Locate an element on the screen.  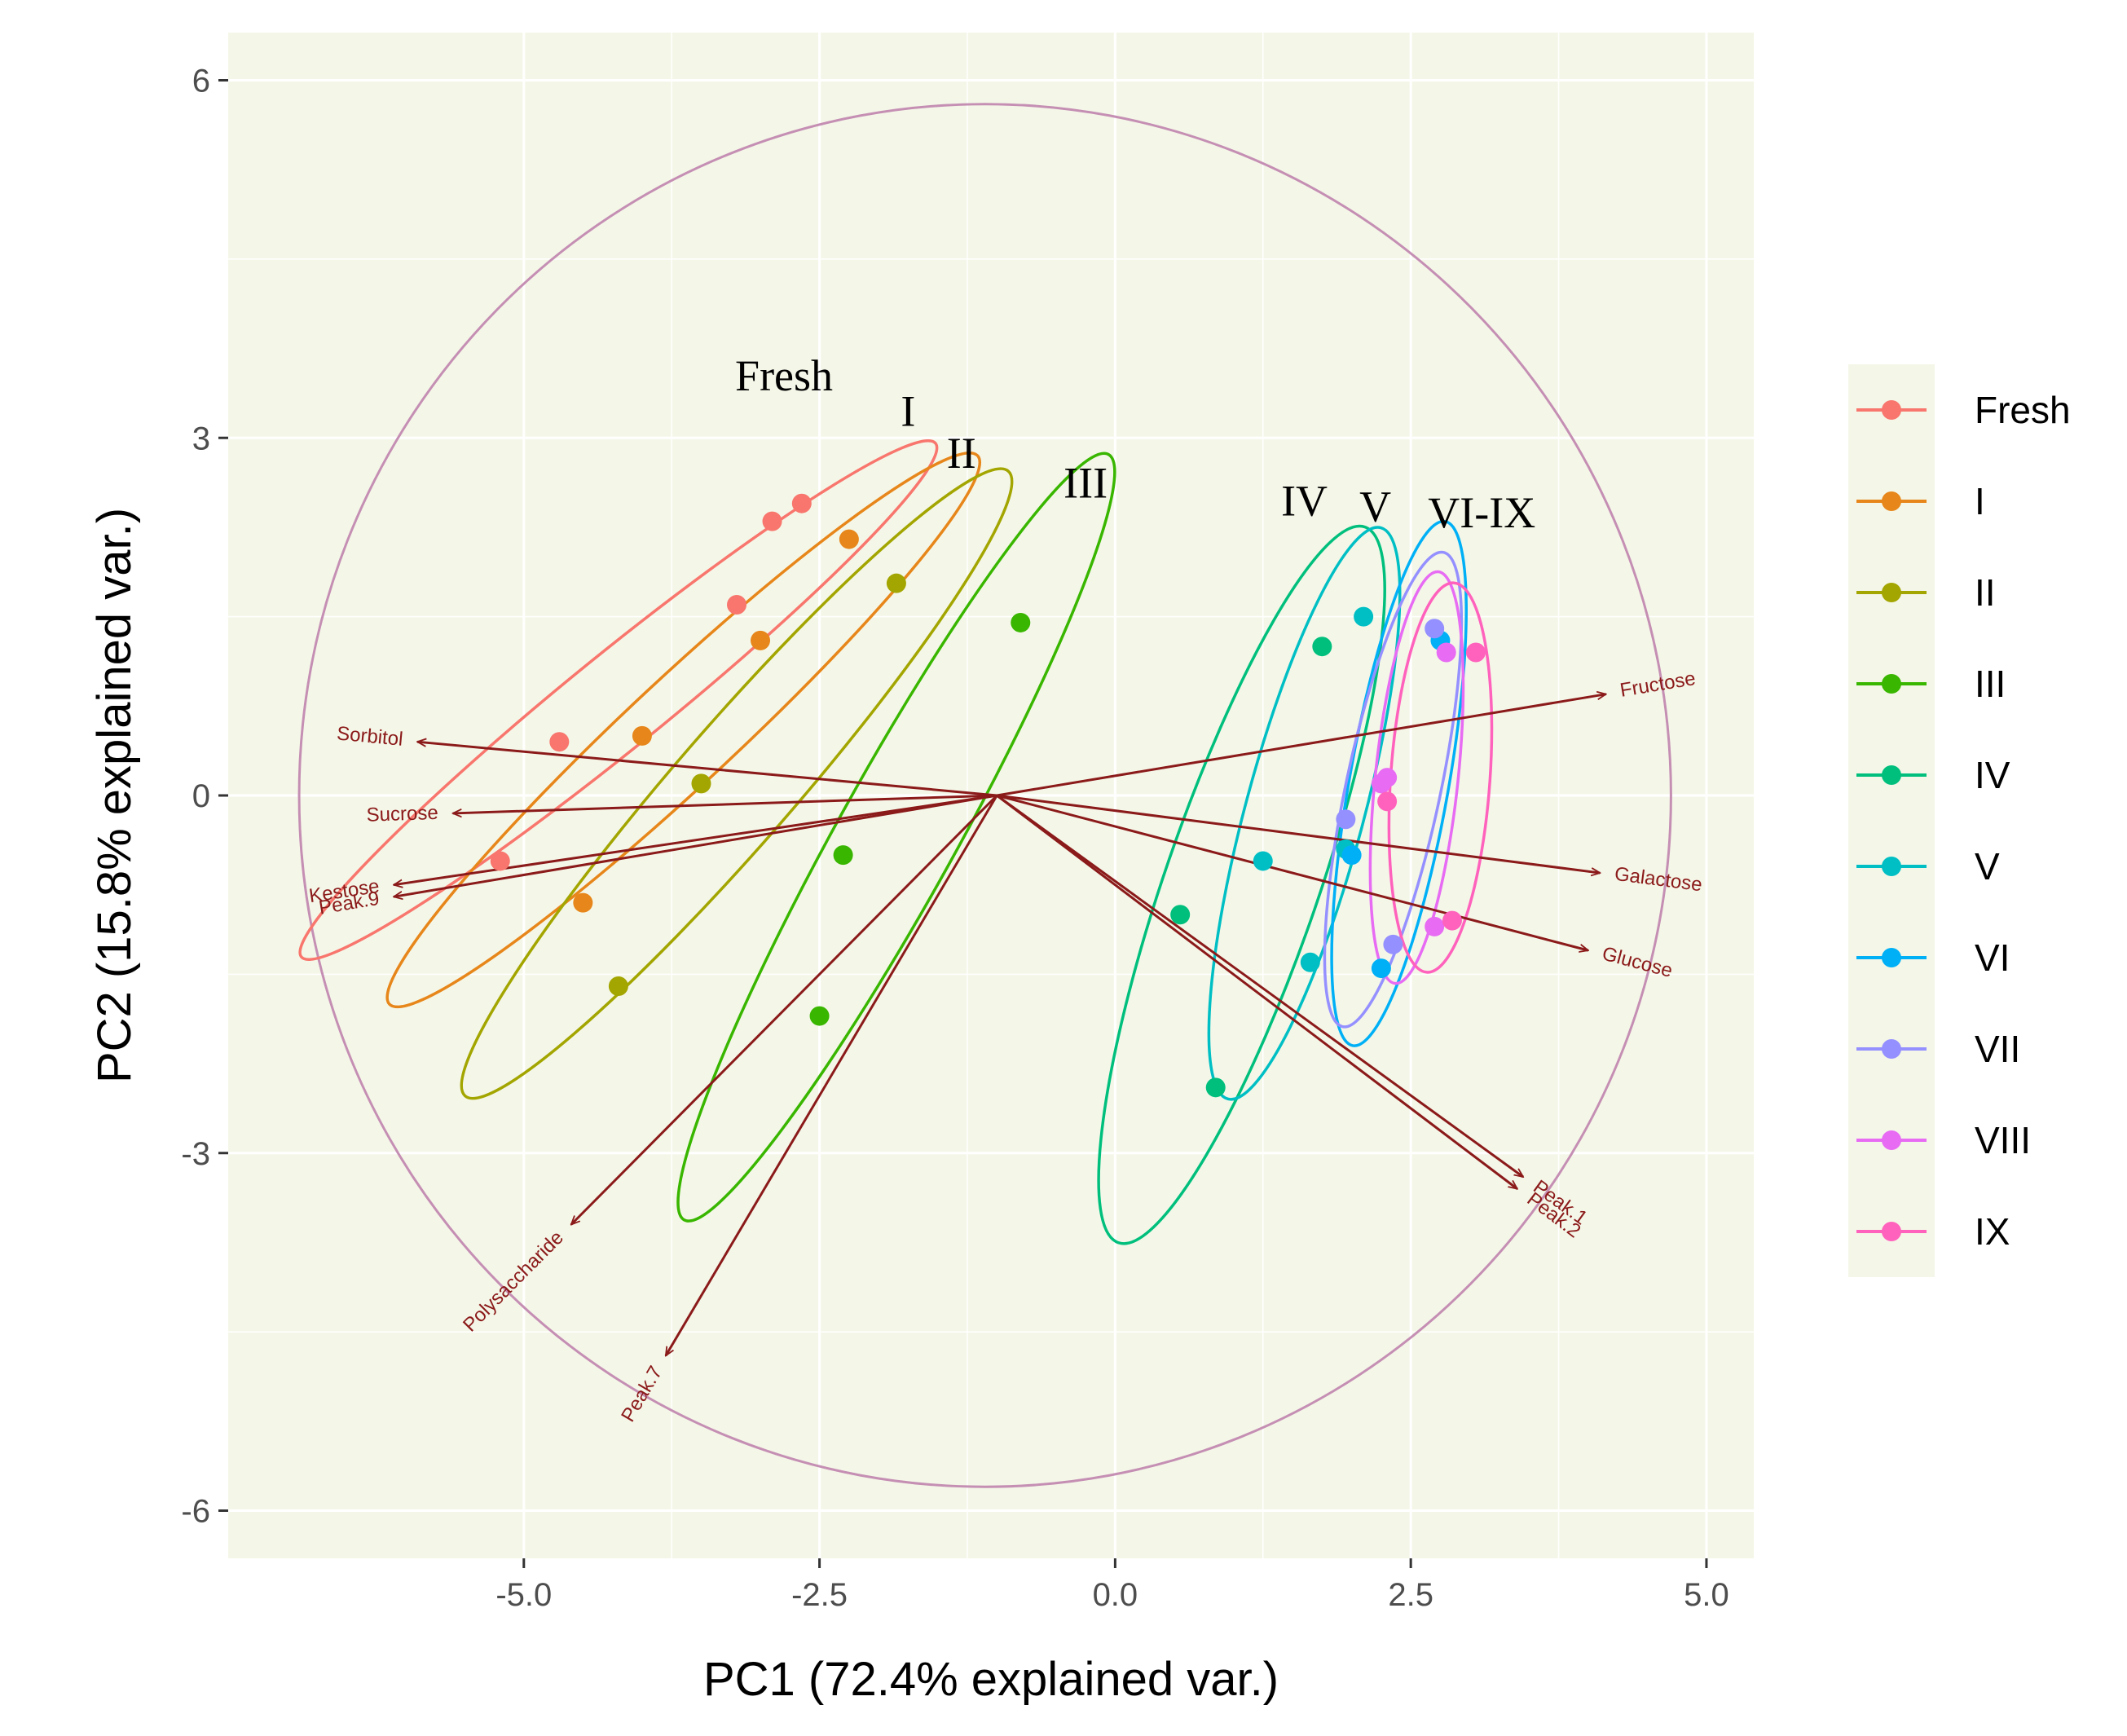
y-tick-label: 6 is located at coordinates (201, 81).